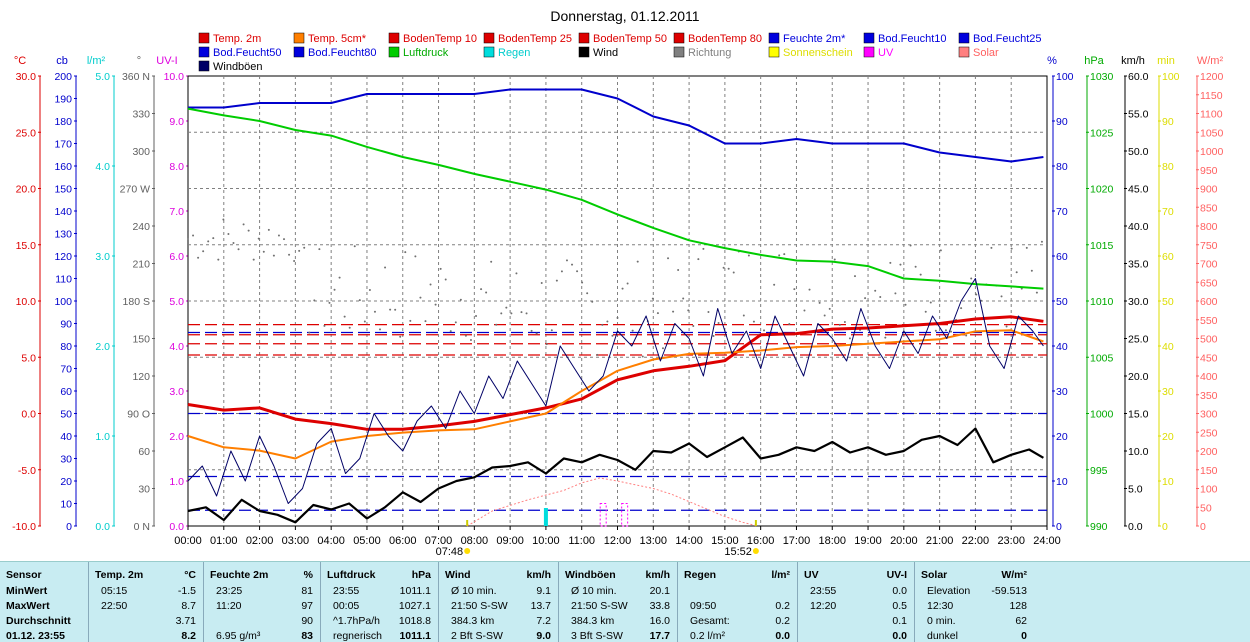  I want to click on axis-tick-cb: 80, so click(66, 347).